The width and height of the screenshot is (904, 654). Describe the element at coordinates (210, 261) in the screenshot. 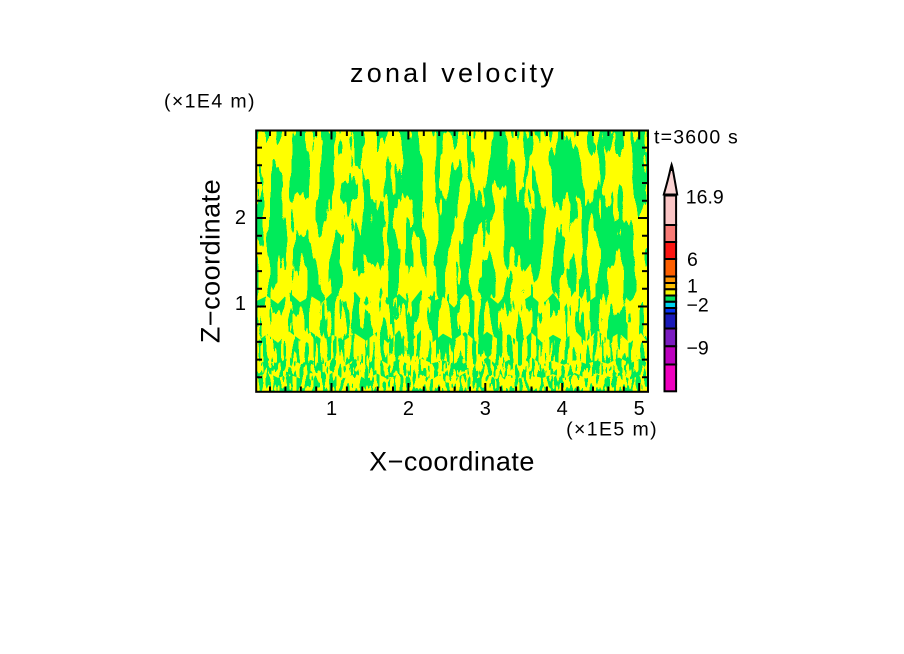

I see `svg-text: Z−coordinate` at that location.